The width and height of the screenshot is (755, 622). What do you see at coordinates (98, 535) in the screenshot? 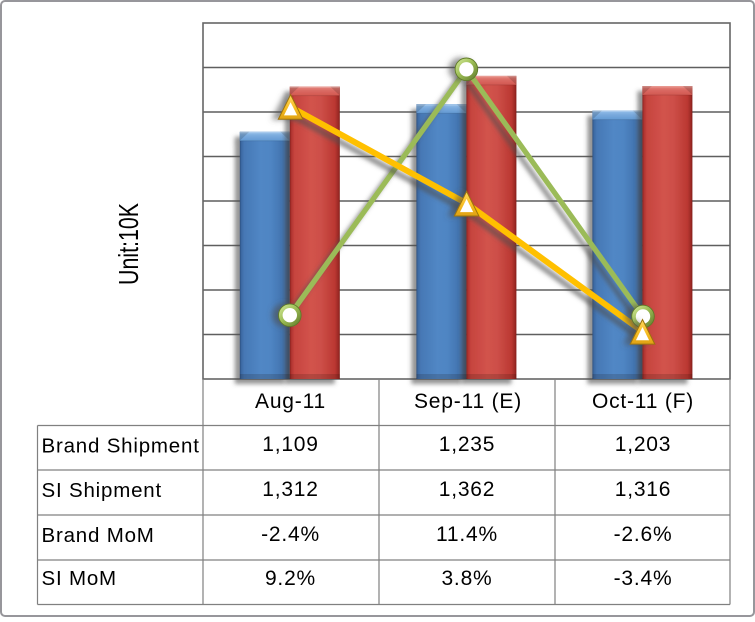
I see `svg-text: Brand MoM` at bounding box center [98, 535].